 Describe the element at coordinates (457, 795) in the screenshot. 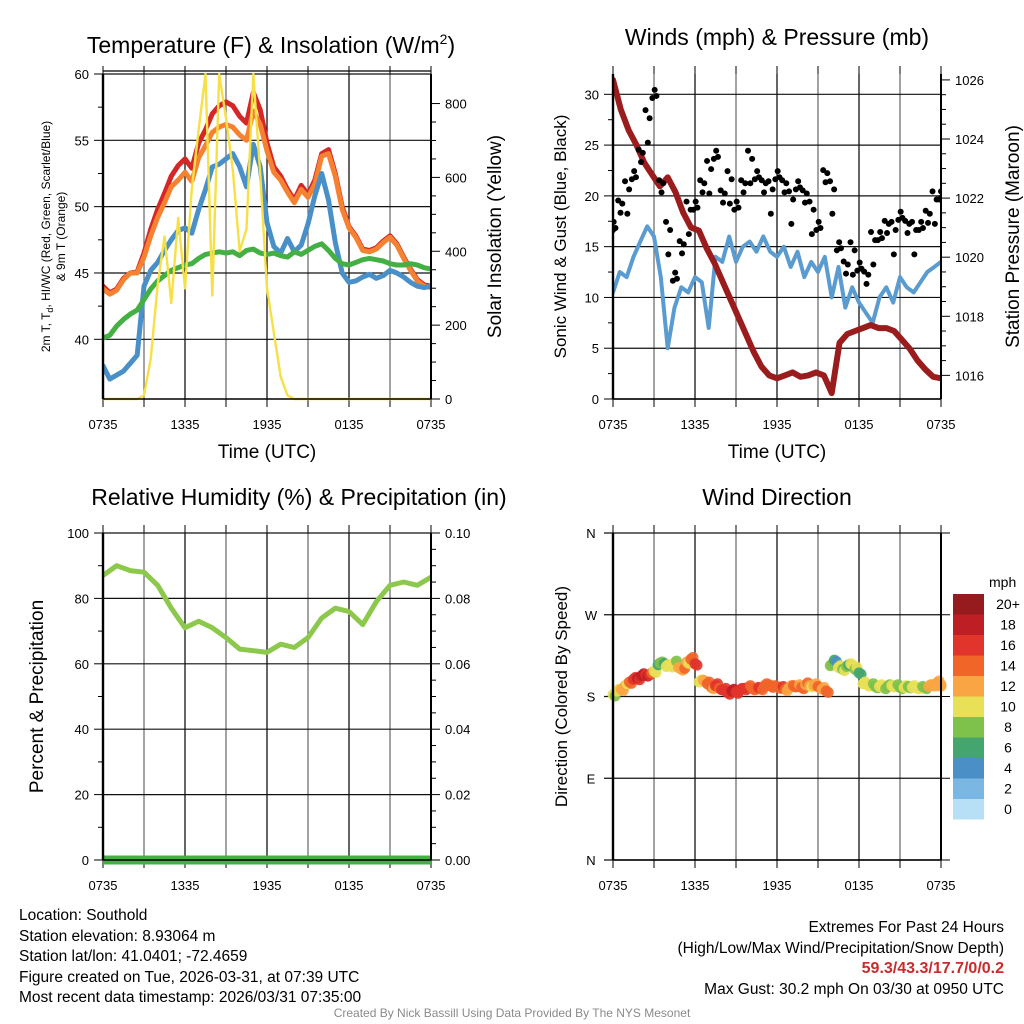

I see `y-right-tick-label: 0.02` at that location.